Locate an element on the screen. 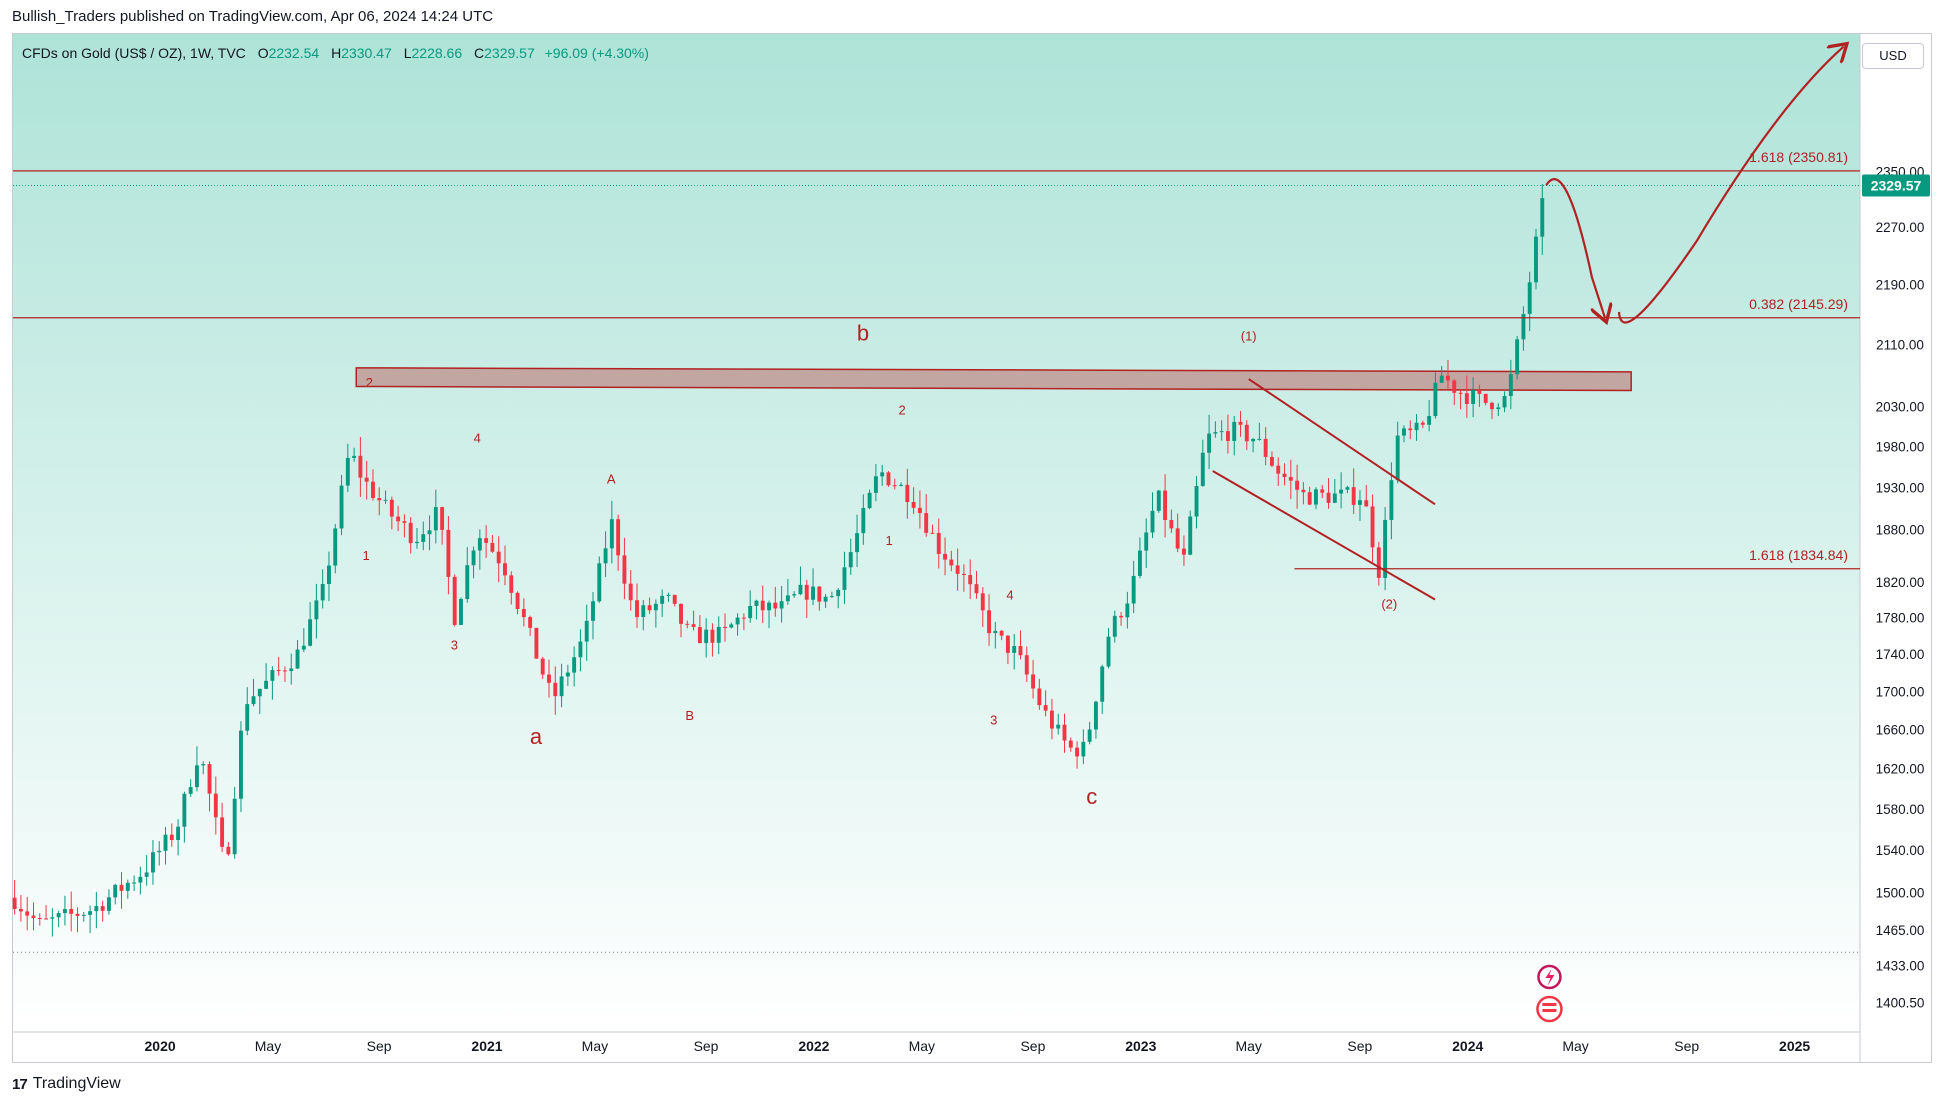  price-tick: 1980.00 is located at coordinates (1900, 447).